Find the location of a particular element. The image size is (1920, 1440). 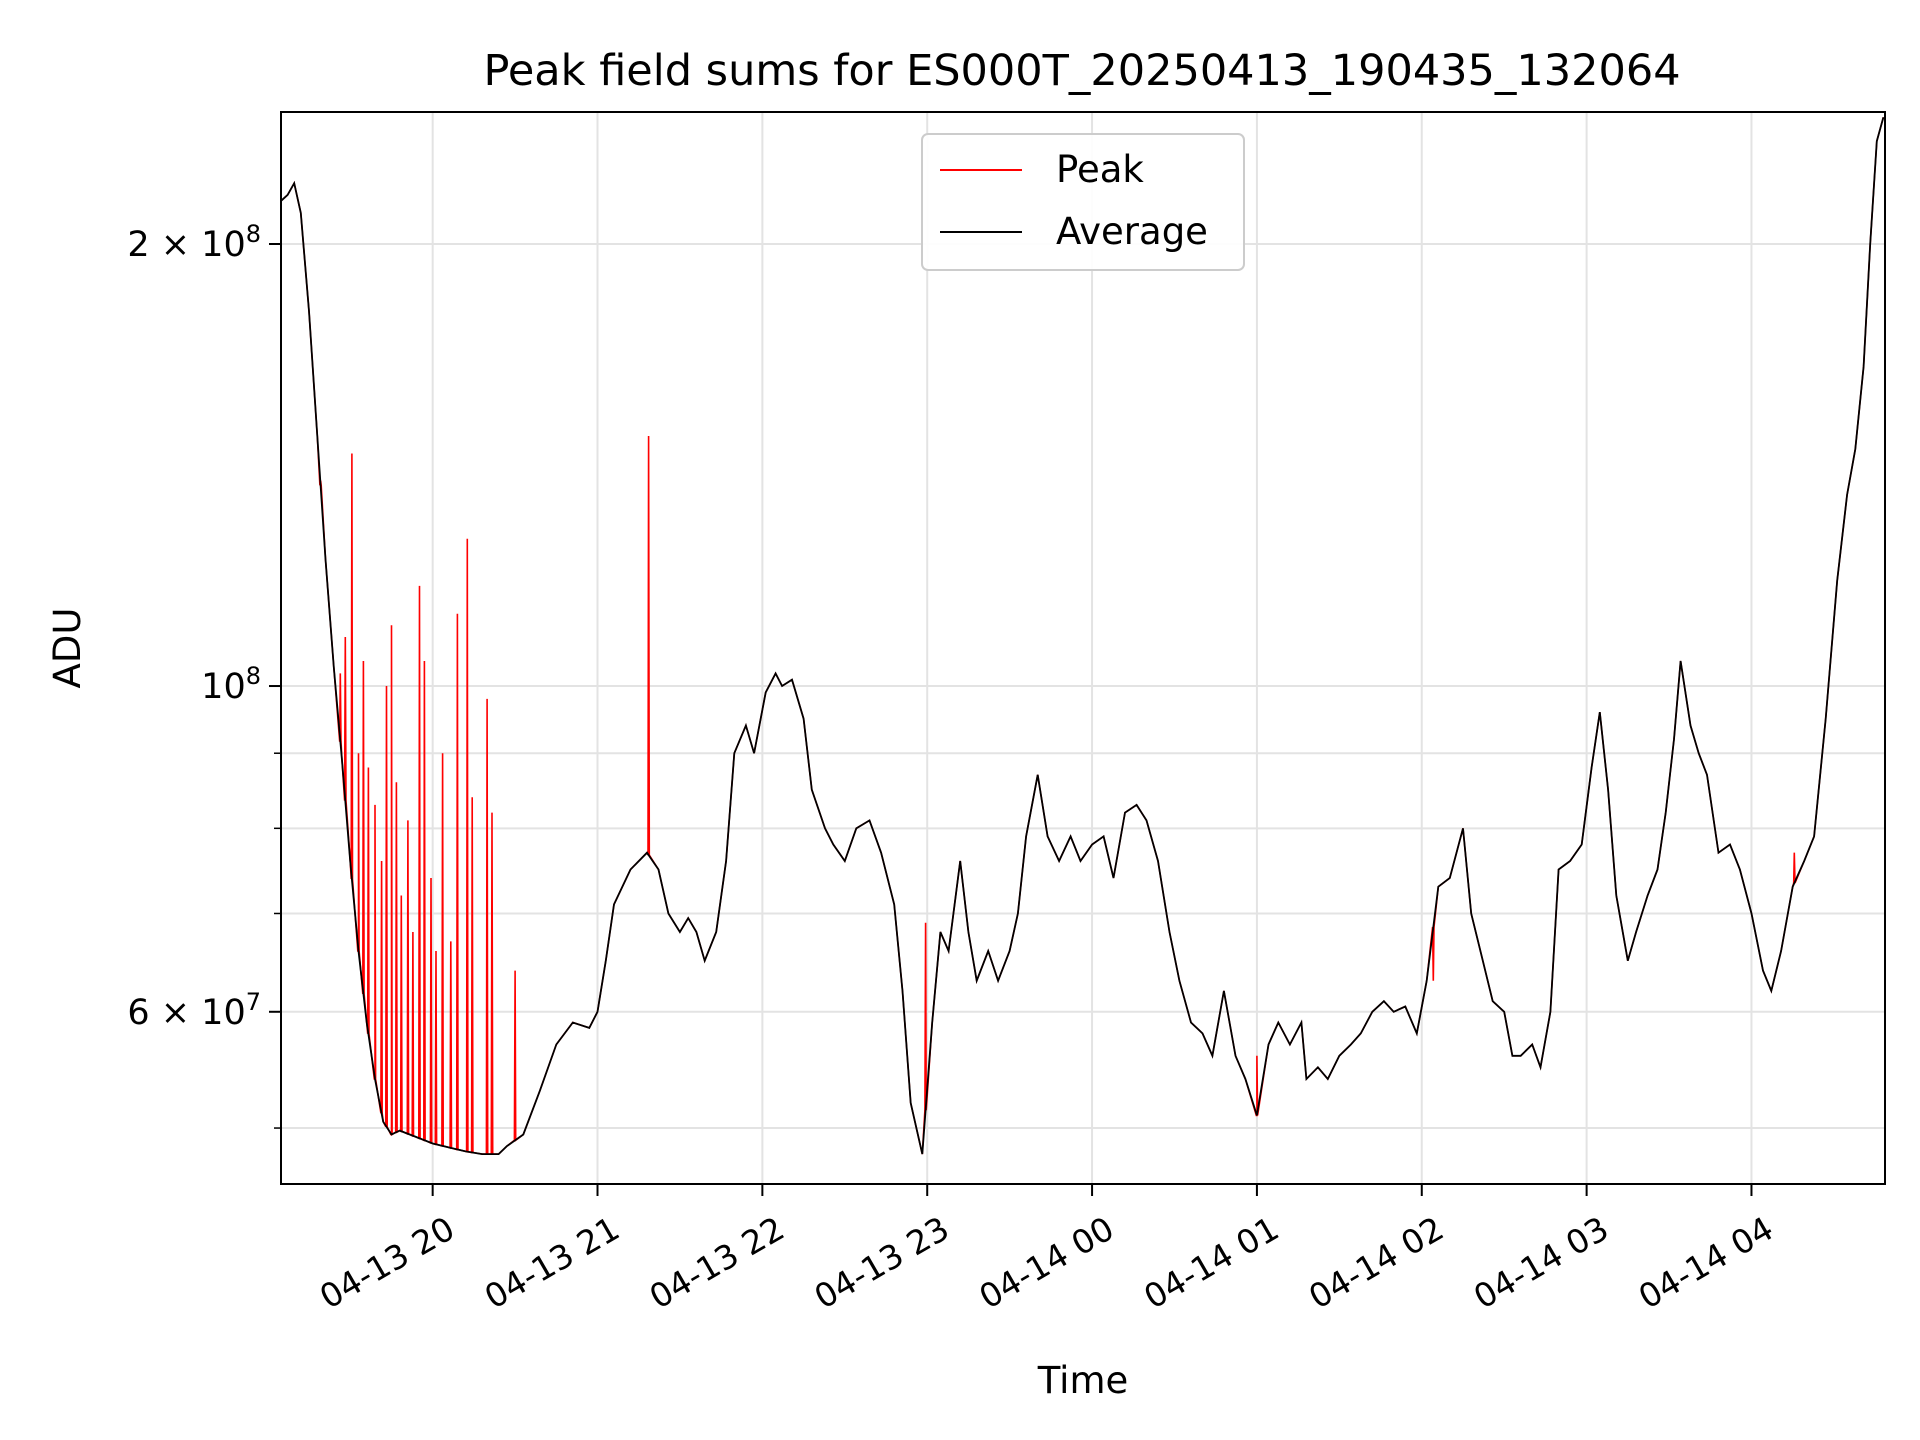

y-axis-label: ADU is located at coordinates (67, 648).